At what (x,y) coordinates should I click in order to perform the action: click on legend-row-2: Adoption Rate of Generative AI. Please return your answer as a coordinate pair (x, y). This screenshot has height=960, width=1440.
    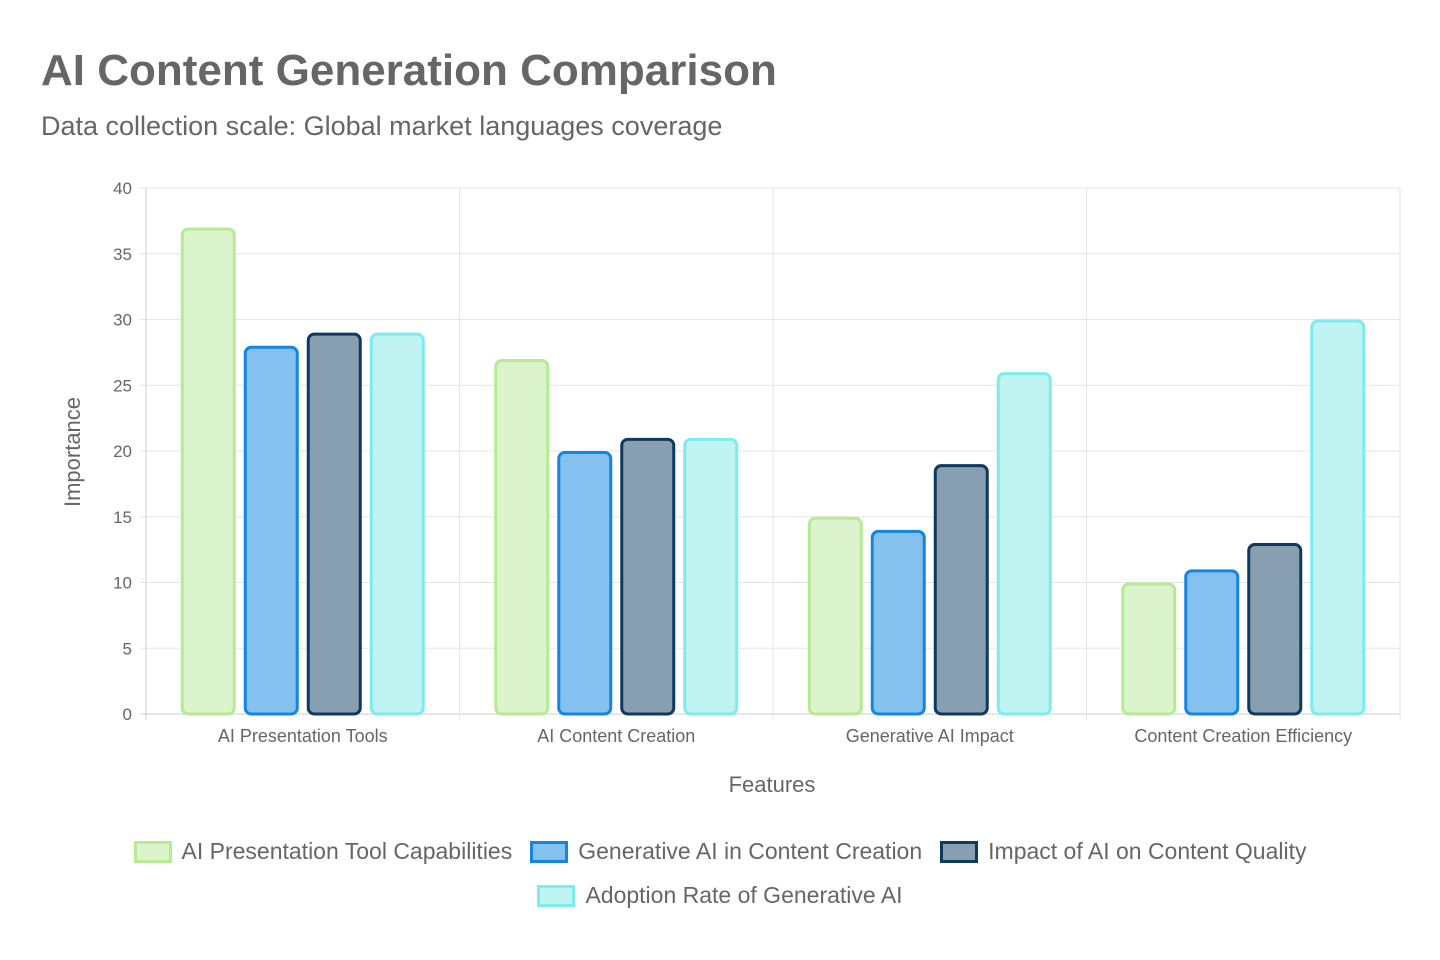
    Looking at the image, I should click on (720, 895).